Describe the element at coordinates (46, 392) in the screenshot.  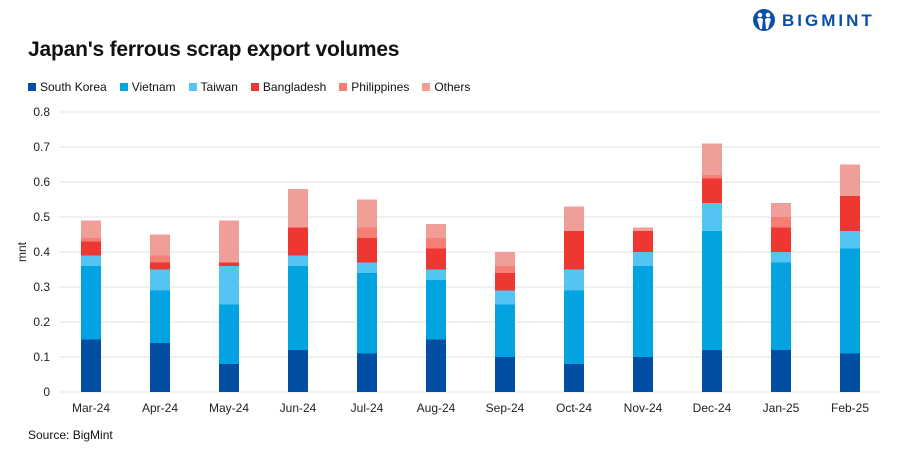
I see `y-tick-label: 0` at that location.